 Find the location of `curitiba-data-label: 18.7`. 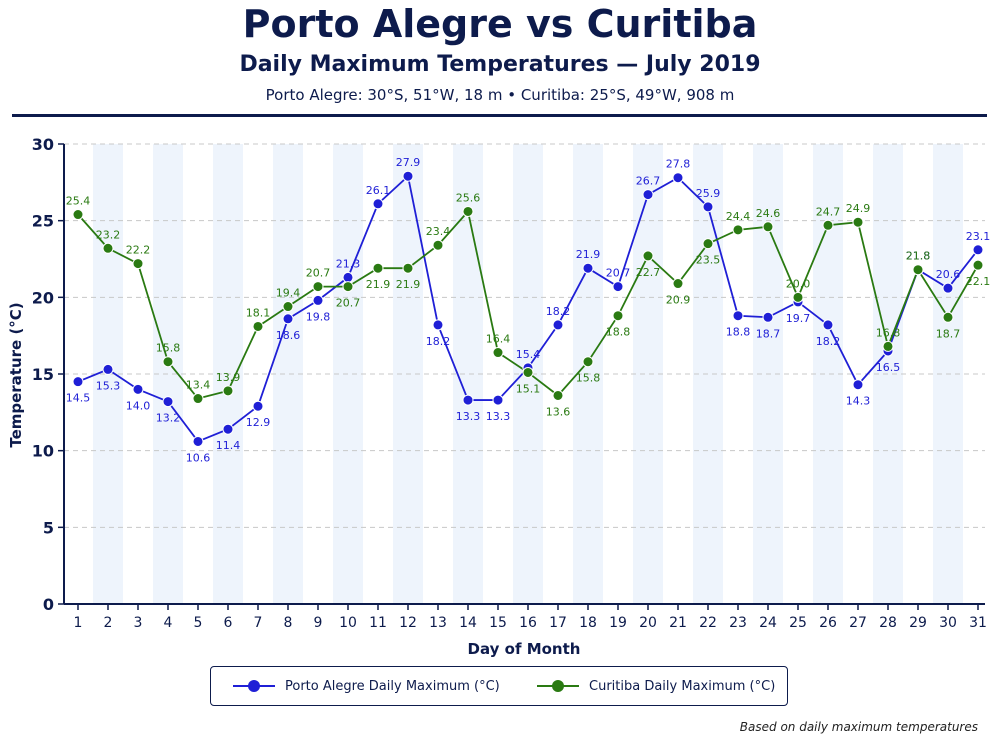

curitiba-data-label: 18.7 is located at coordinates (948, 333).